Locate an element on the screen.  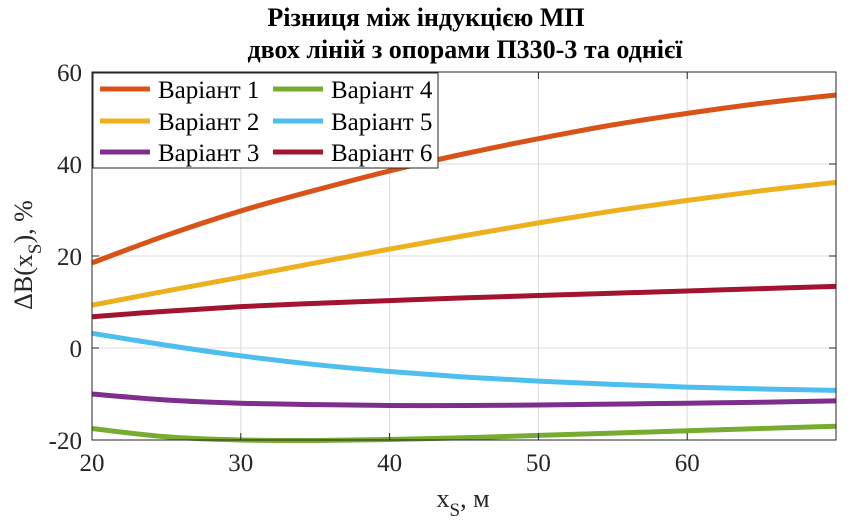
legend-label: Варіант 4 is located at coordinates (382, 90).